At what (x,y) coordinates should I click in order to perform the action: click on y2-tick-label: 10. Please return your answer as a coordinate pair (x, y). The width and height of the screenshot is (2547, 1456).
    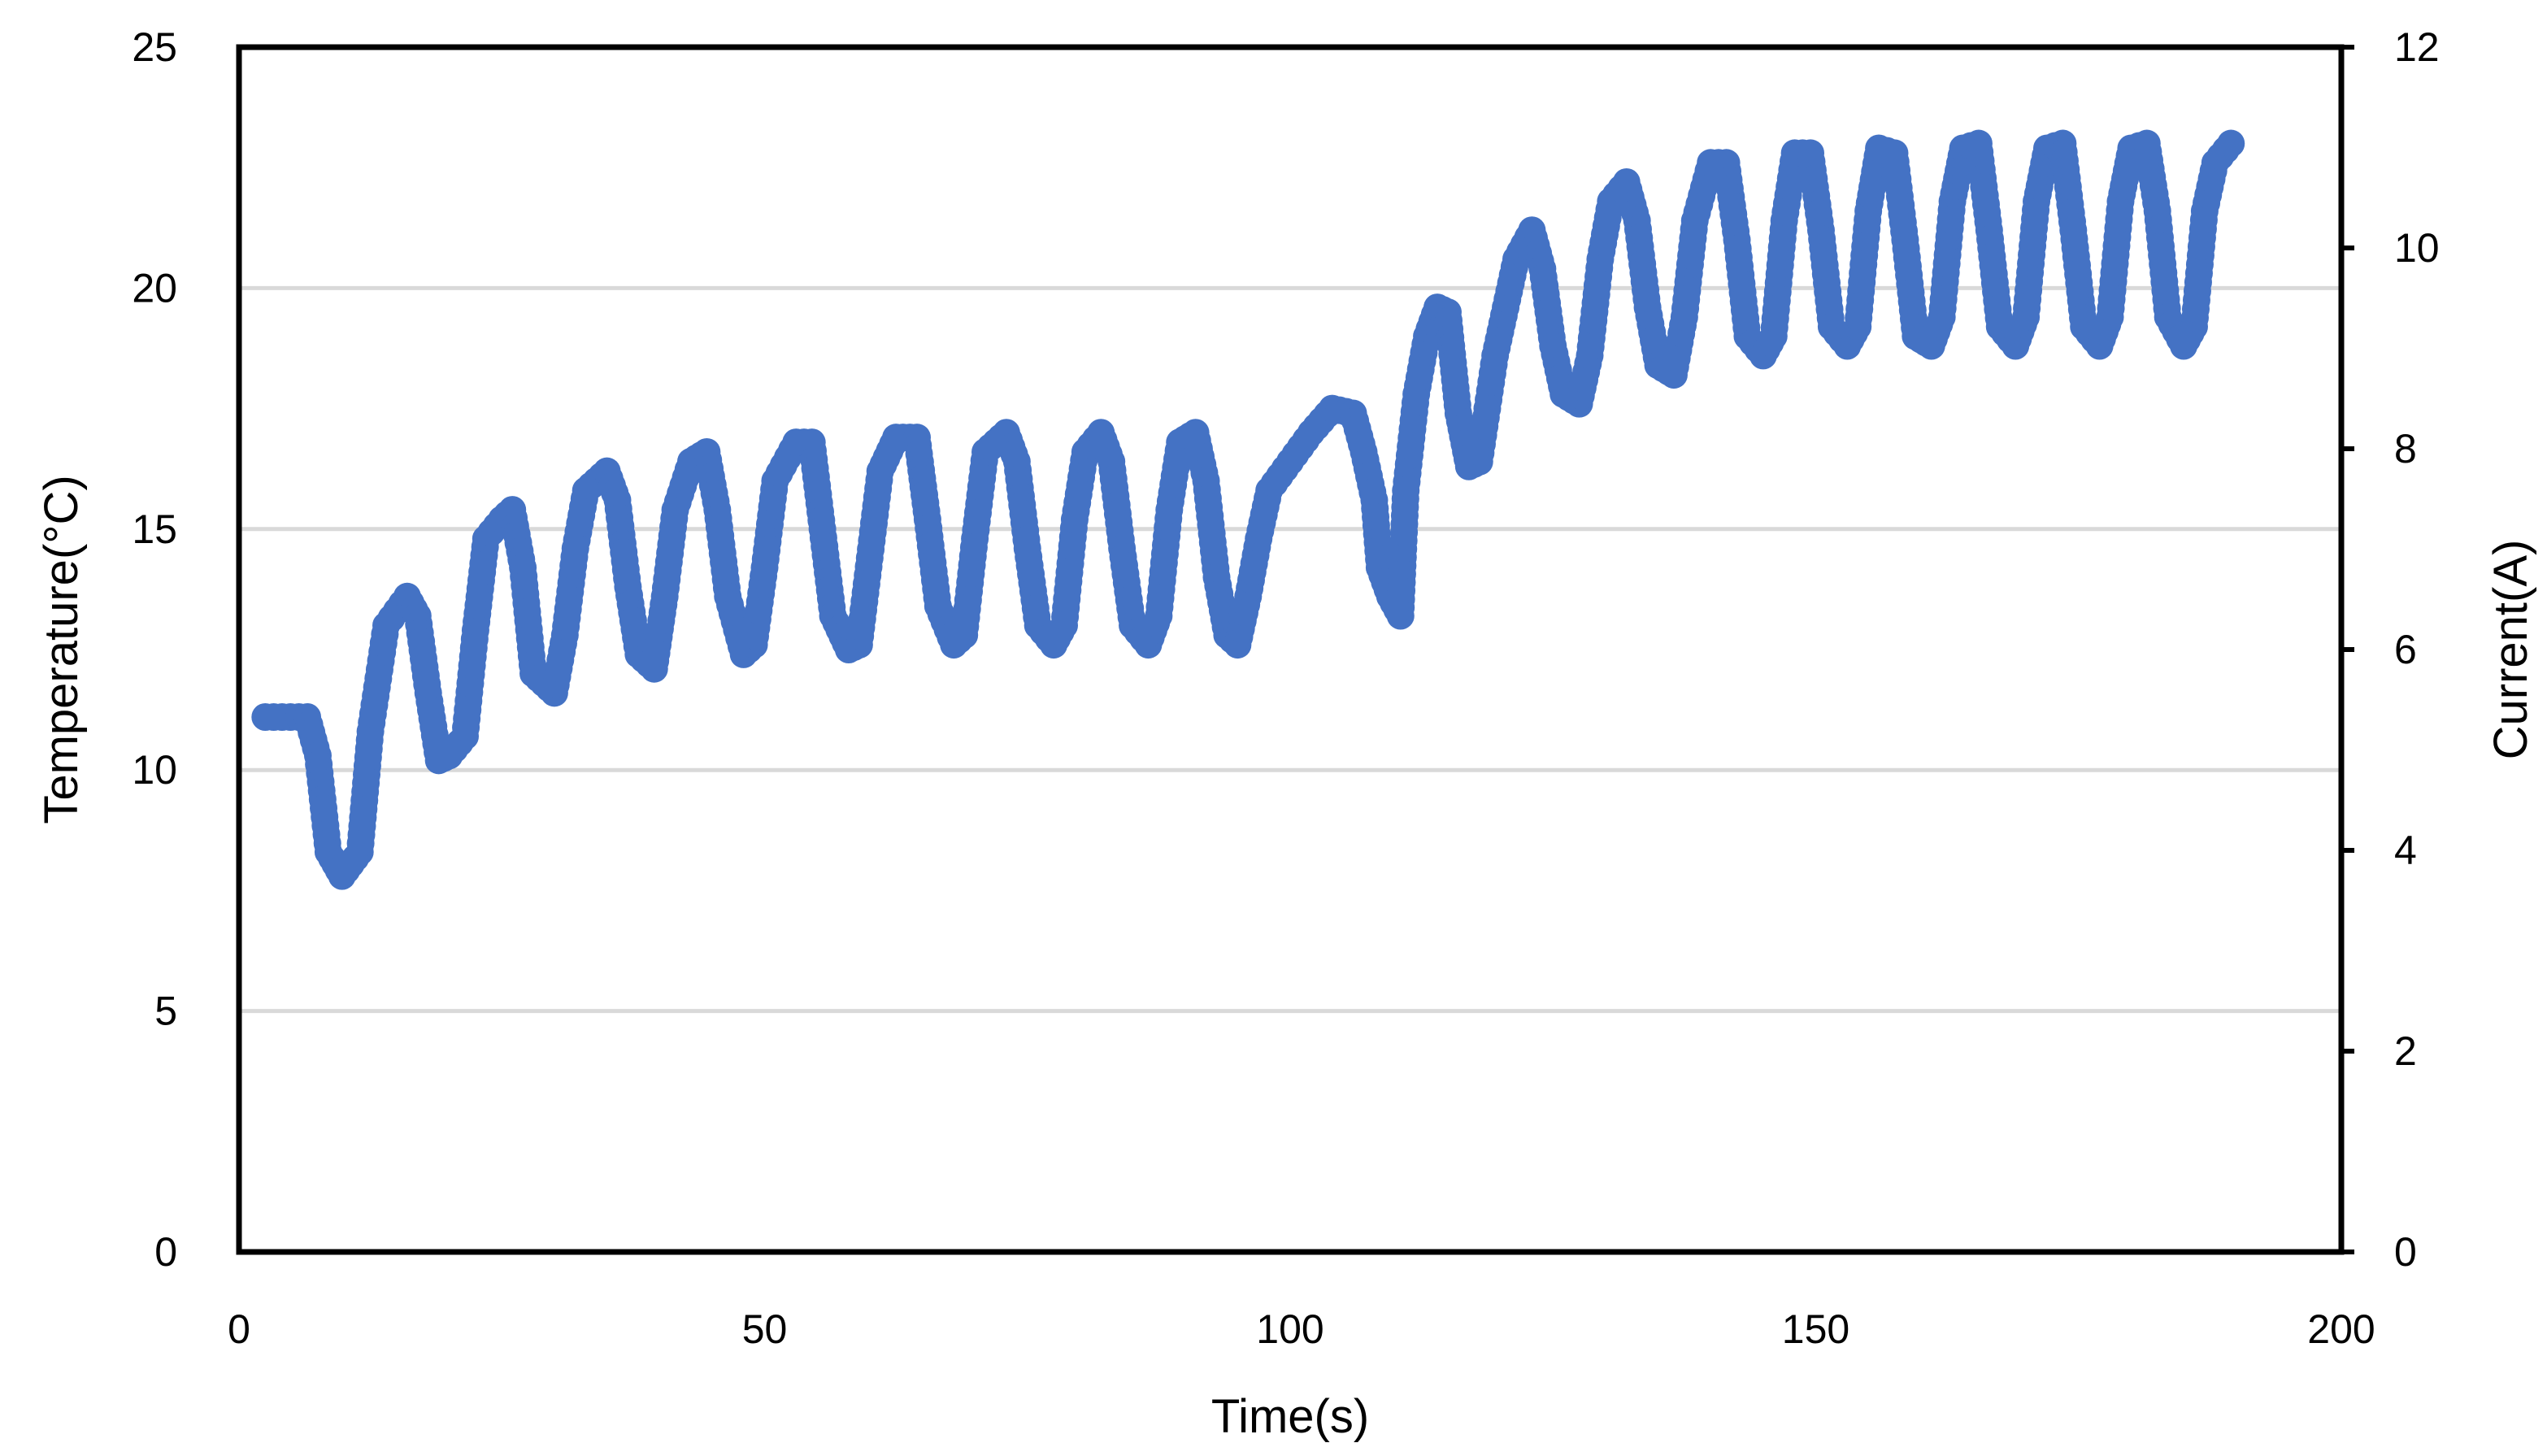
    Looking at the image, I should click on (2417, 248).